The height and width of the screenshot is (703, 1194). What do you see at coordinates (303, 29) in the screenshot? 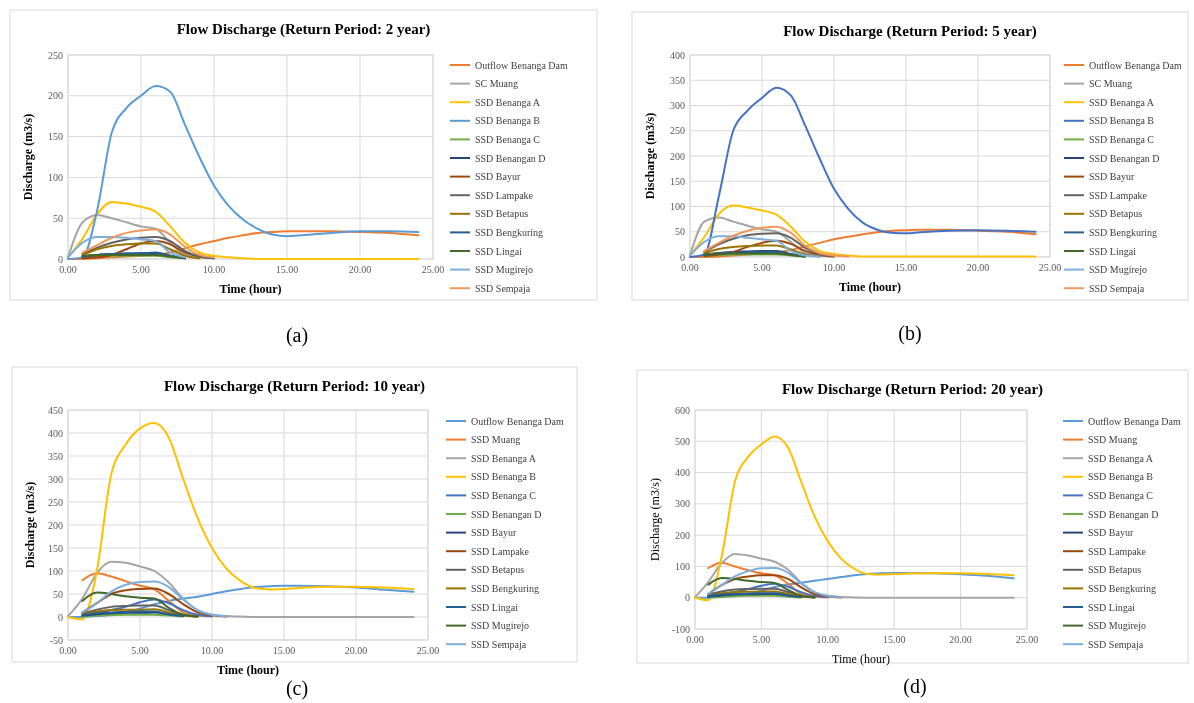
I see `chart-title: Flow Discharge (Return Period: 2 year)` at bounding box center [303, 29].